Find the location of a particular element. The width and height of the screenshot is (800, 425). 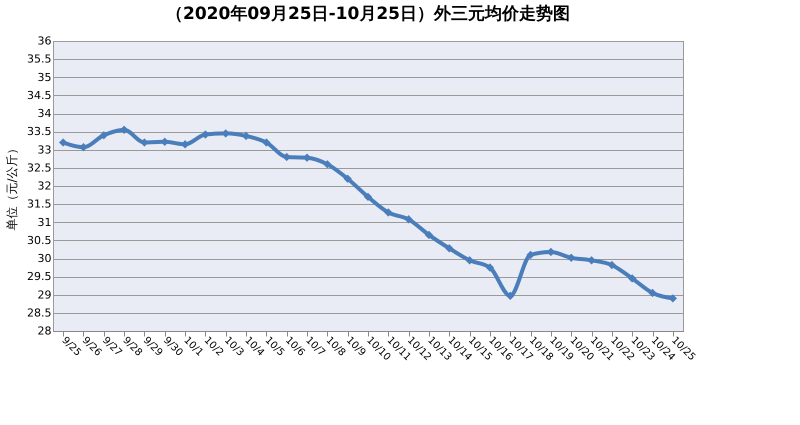

y-tick-label: 33.5 is located at coordinates (39, 131).